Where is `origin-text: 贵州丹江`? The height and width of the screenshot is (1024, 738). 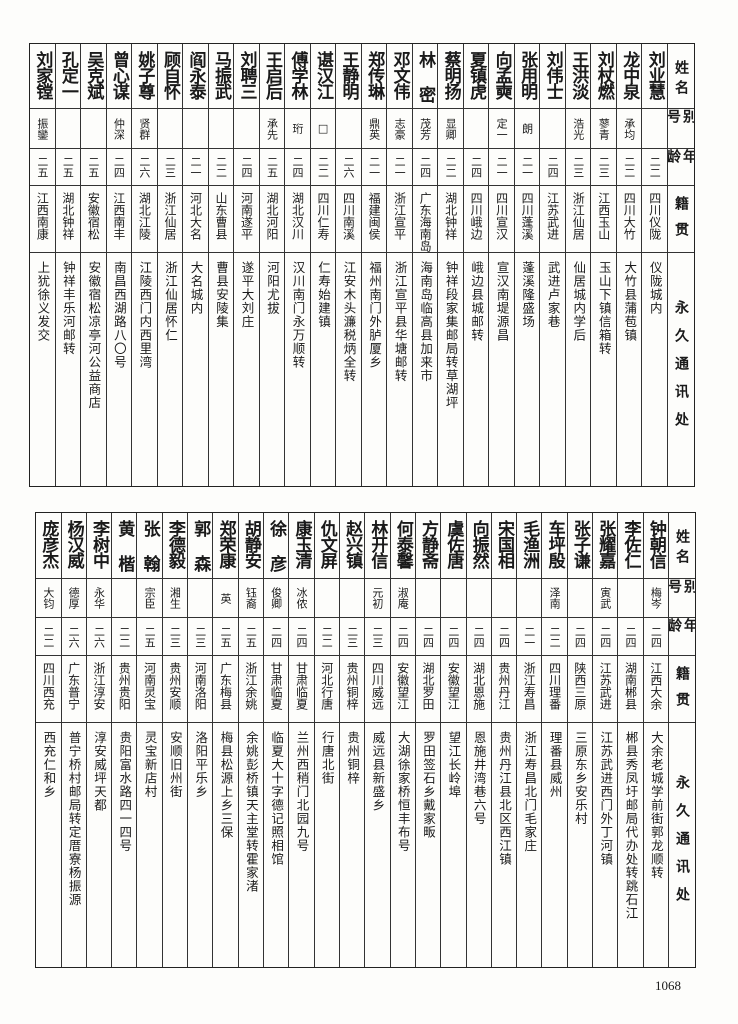 origin-text: 贵州丹江 is located at coordinates (503, 686).